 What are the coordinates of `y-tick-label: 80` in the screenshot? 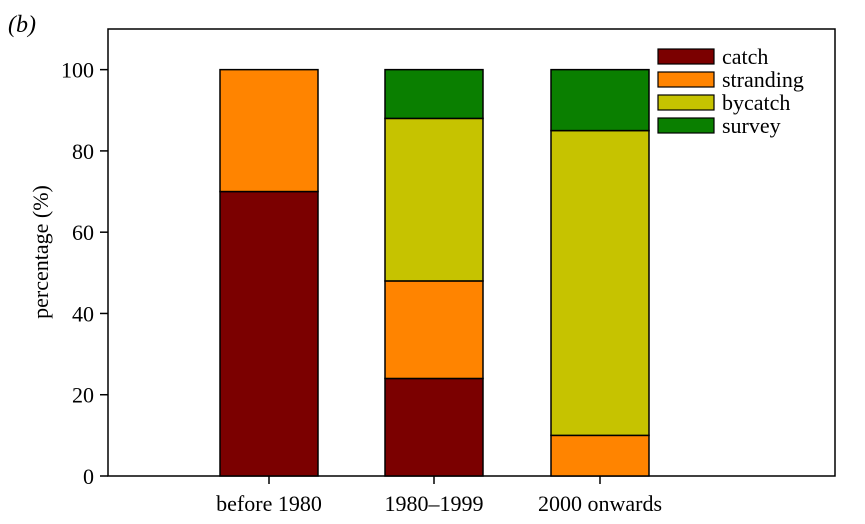 It's located at (83, 151).